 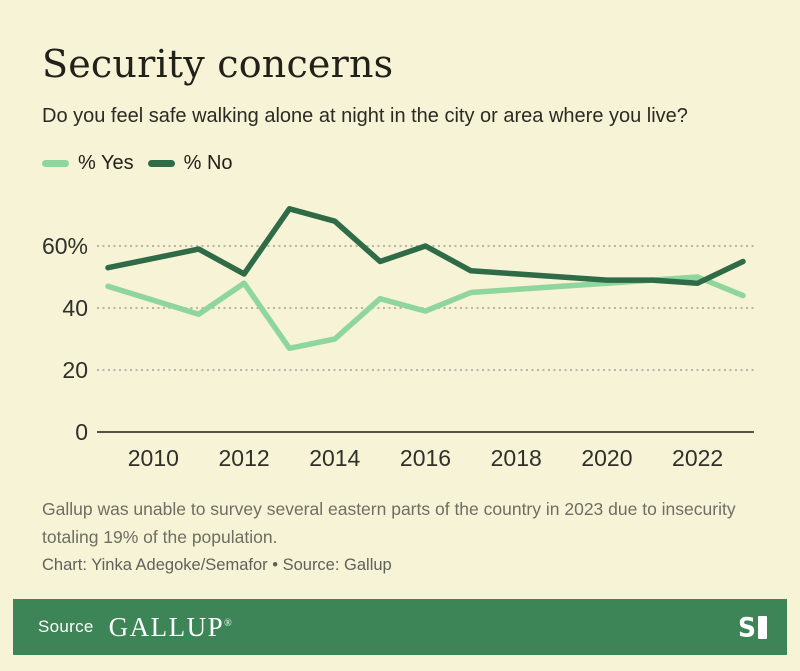 What do you see at coordinates (228, 623) in the screenshot?
I see `registered-trademark-icon: ®` at bounding box center [228, 623].